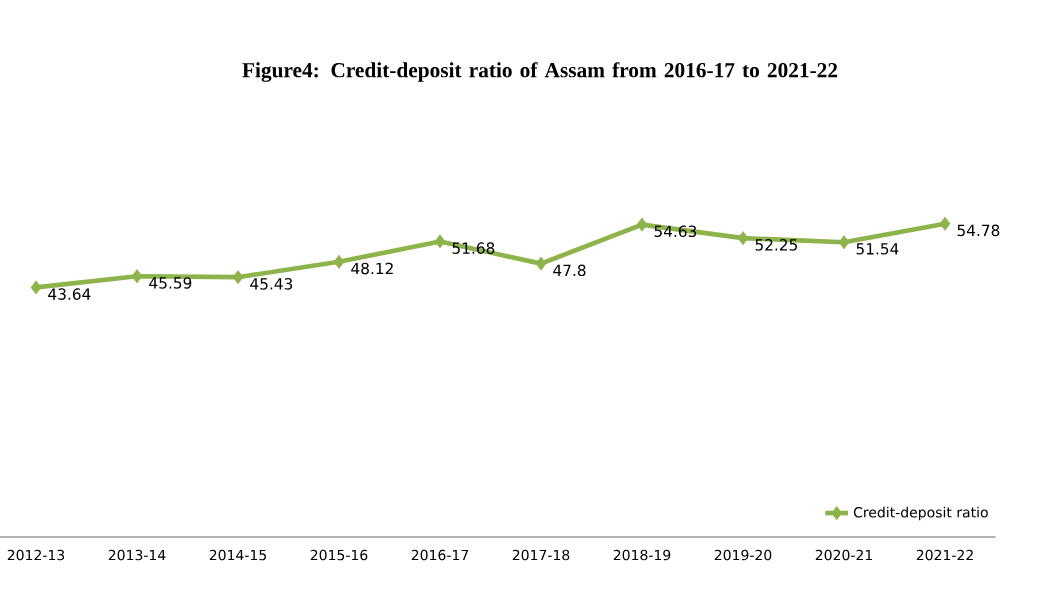 The height and width of the screenshot is (590, 1062). I want to click on x-tick-label: 2014-15, so click(238, 555).